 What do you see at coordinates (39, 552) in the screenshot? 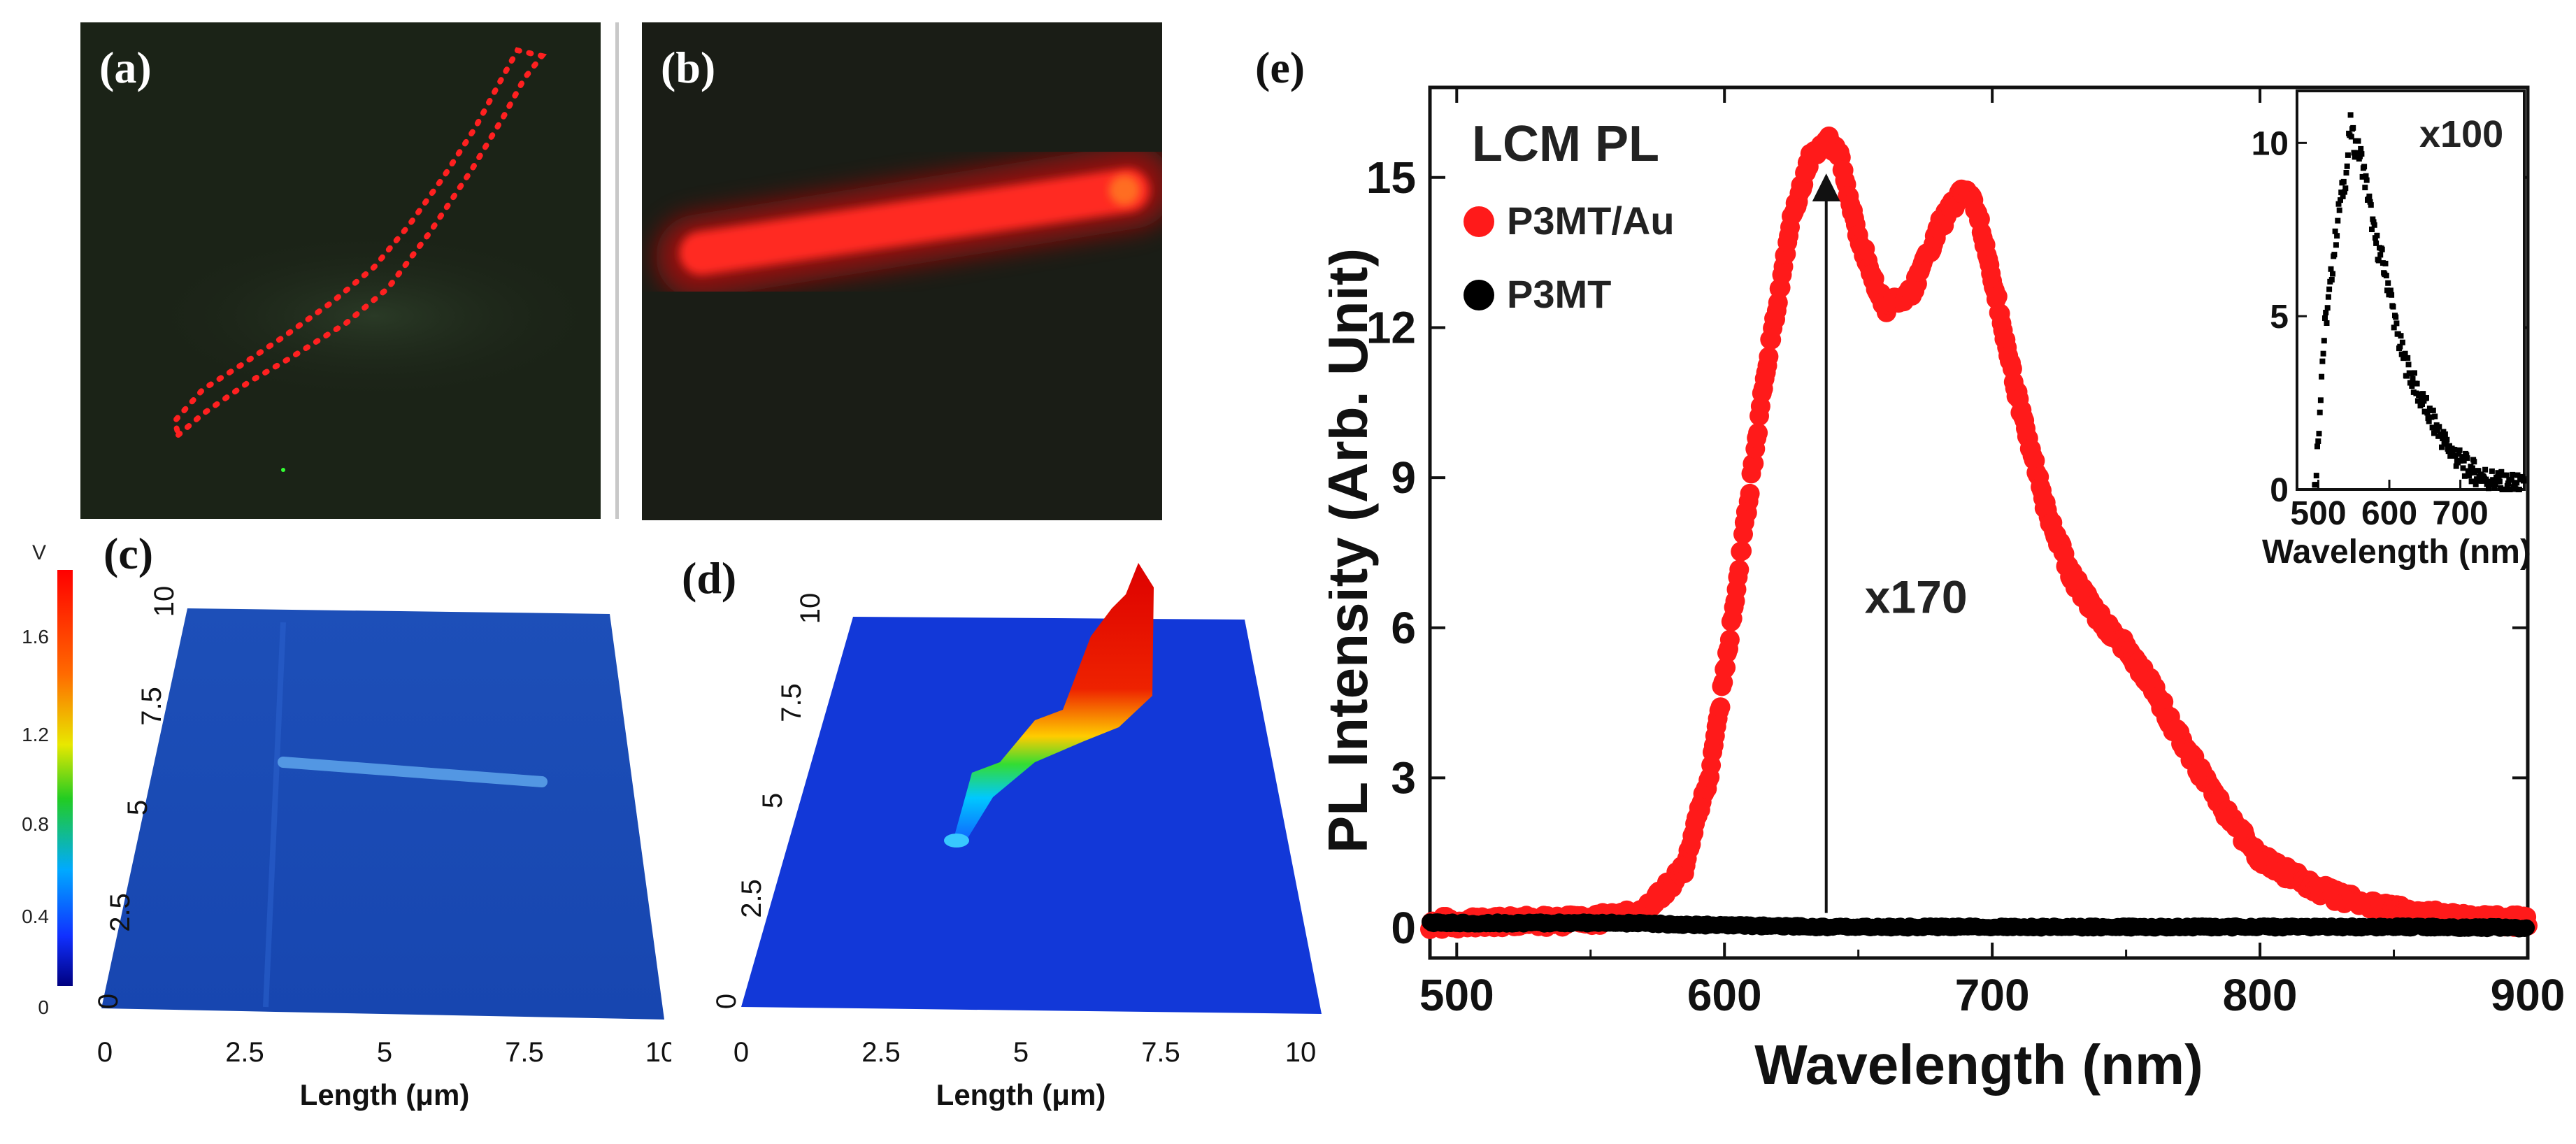
I see `colorbar-unit: V` at bounding box center [39, 552].